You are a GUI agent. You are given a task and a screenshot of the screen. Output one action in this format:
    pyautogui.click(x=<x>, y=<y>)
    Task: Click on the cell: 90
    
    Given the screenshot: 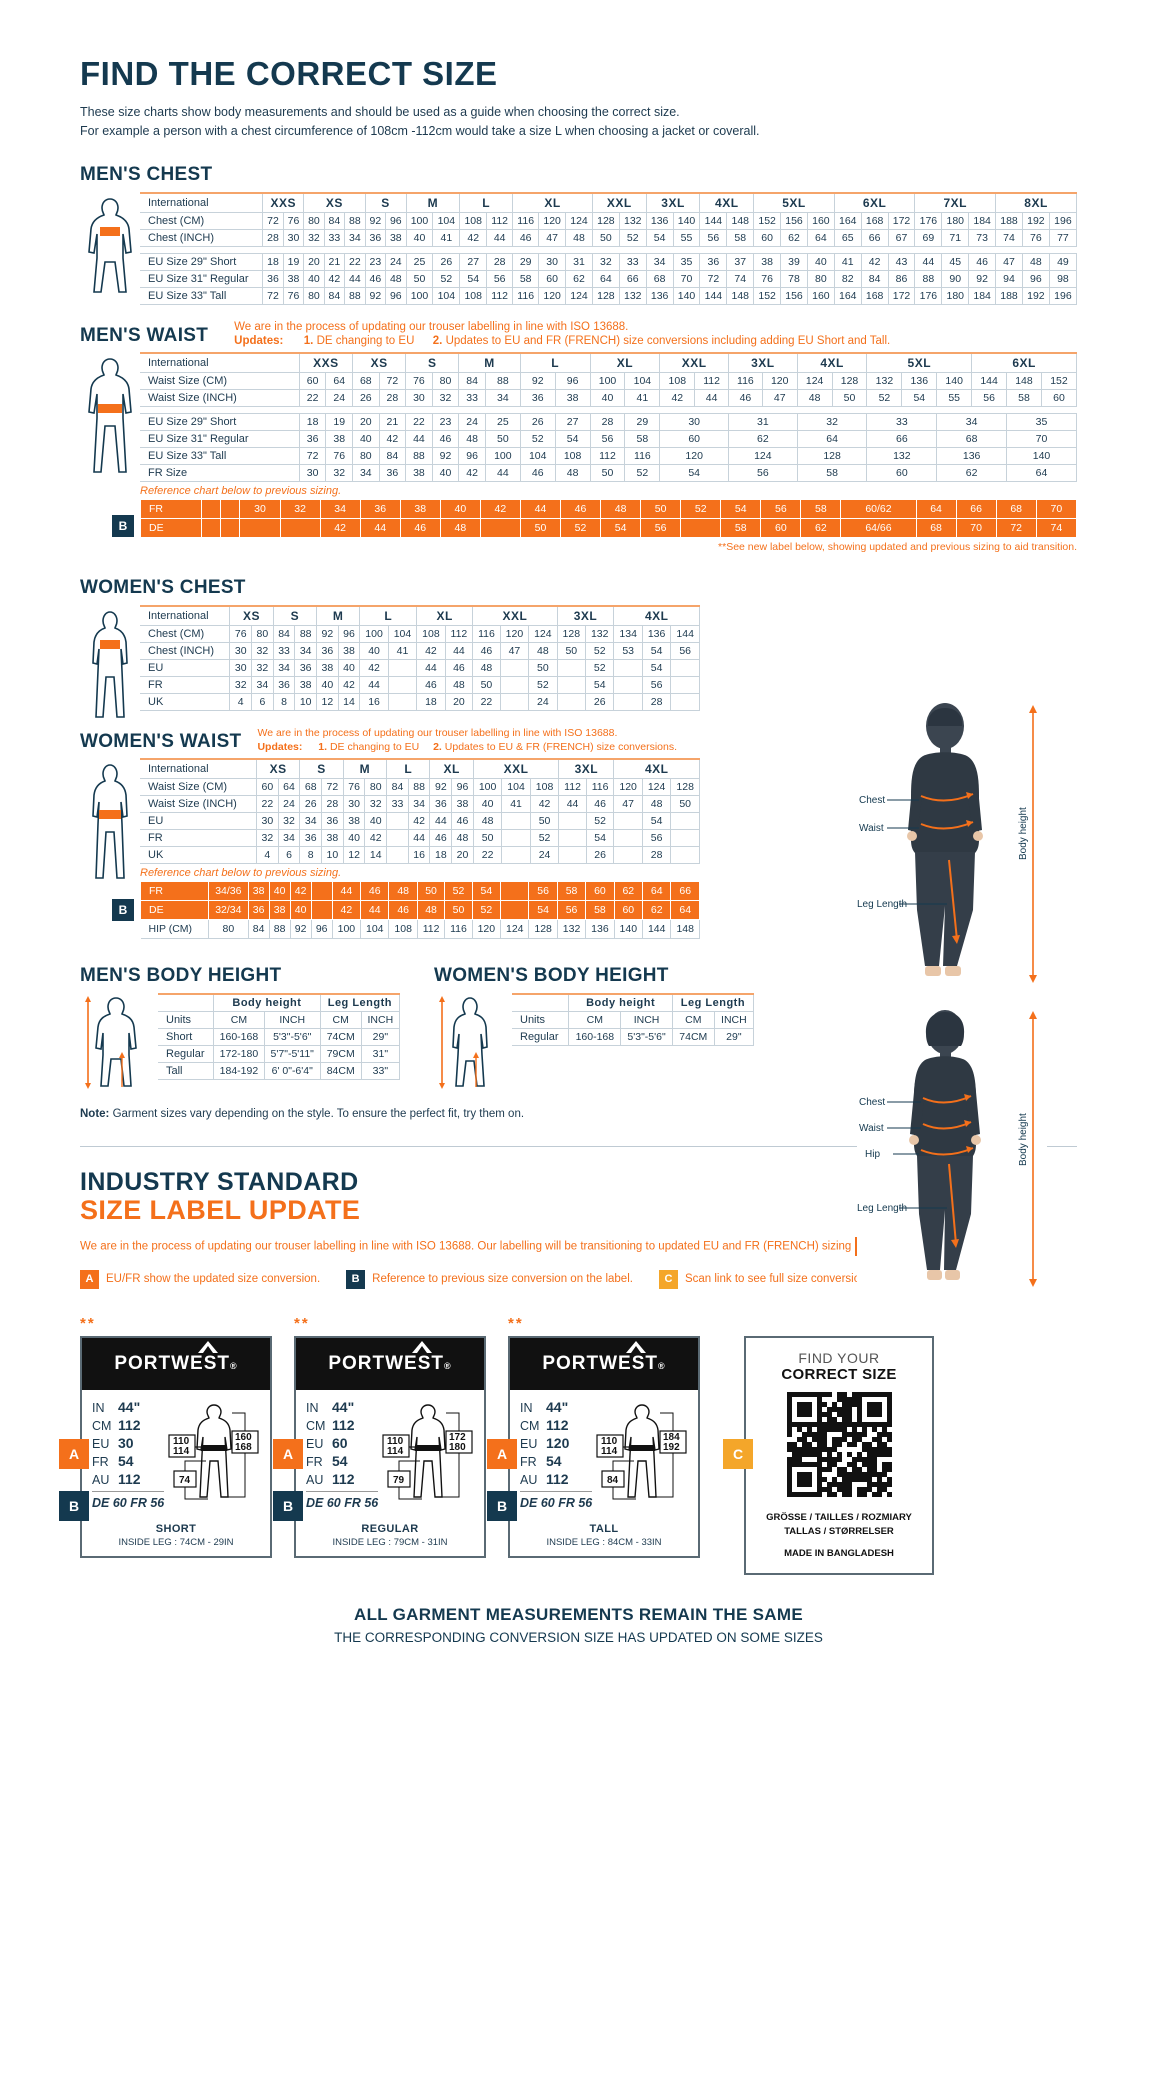 What is the action you would take?
    pyautogui.click(x=955, y=278)
    